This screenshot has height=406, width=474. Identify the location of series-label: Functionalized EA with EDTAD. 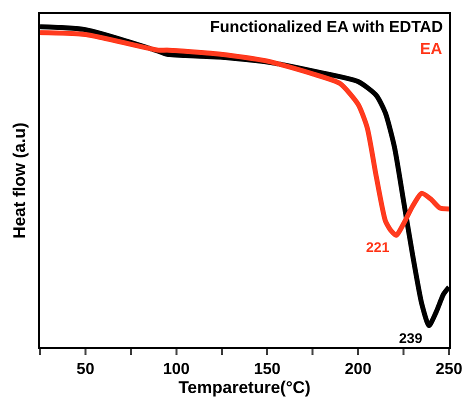
(326, 27).